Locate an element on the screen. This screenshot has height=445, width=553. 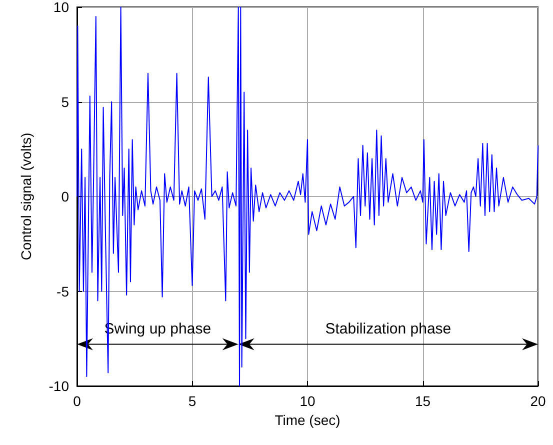
x-tick-label: 5 is located at coordinates (192, 401).